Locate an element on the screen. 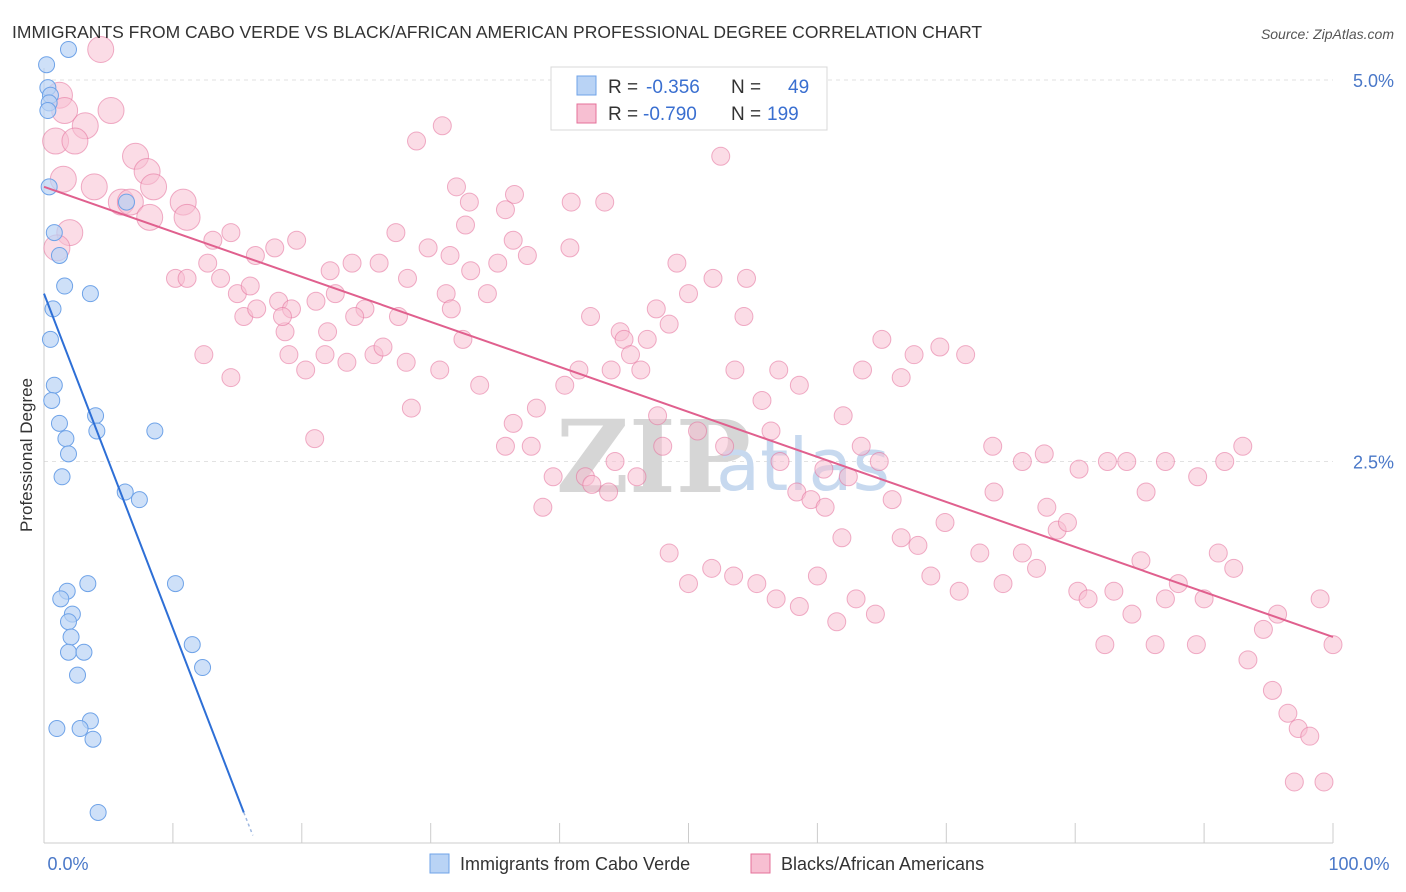  stats-legend: R = -0.356 N = 49 R = -0.790 N = 199 is located at coordinates (689, 98).